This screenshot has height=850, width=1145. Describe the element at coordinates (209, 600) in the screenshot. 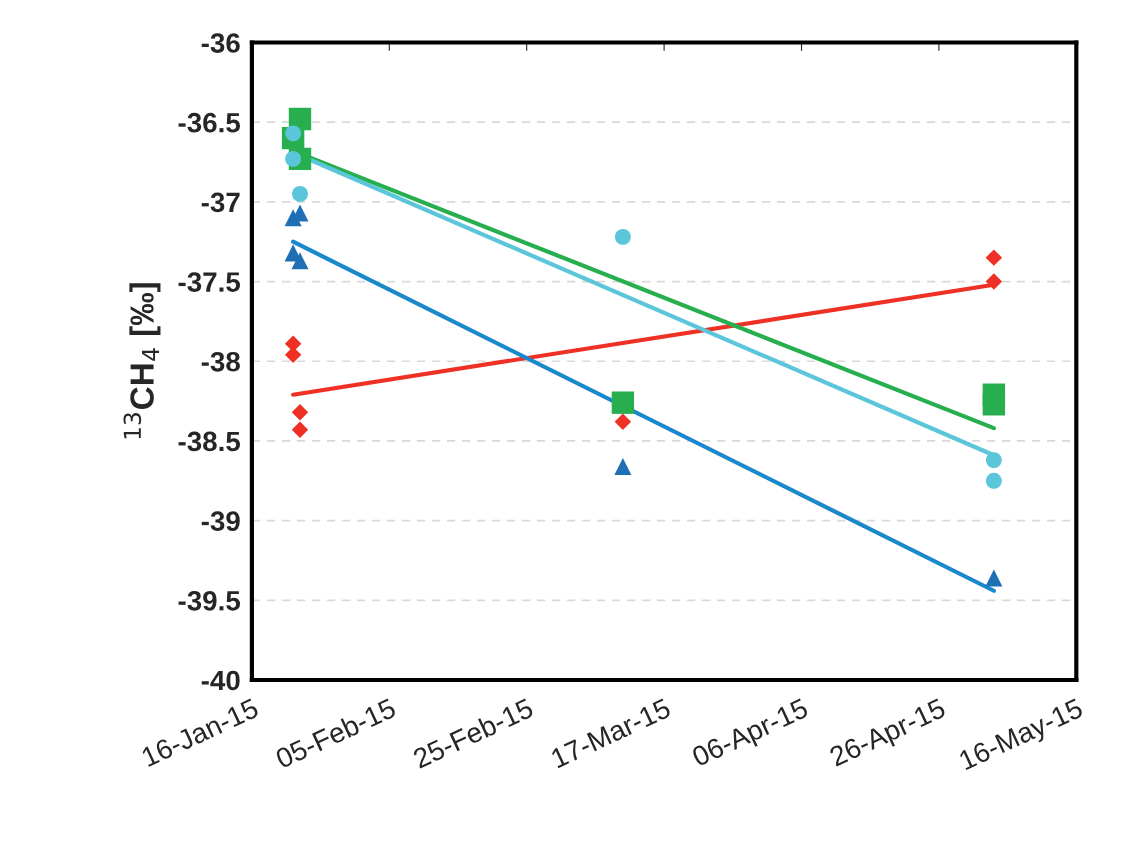

I see `y-tick-label: -39.5` at that location.